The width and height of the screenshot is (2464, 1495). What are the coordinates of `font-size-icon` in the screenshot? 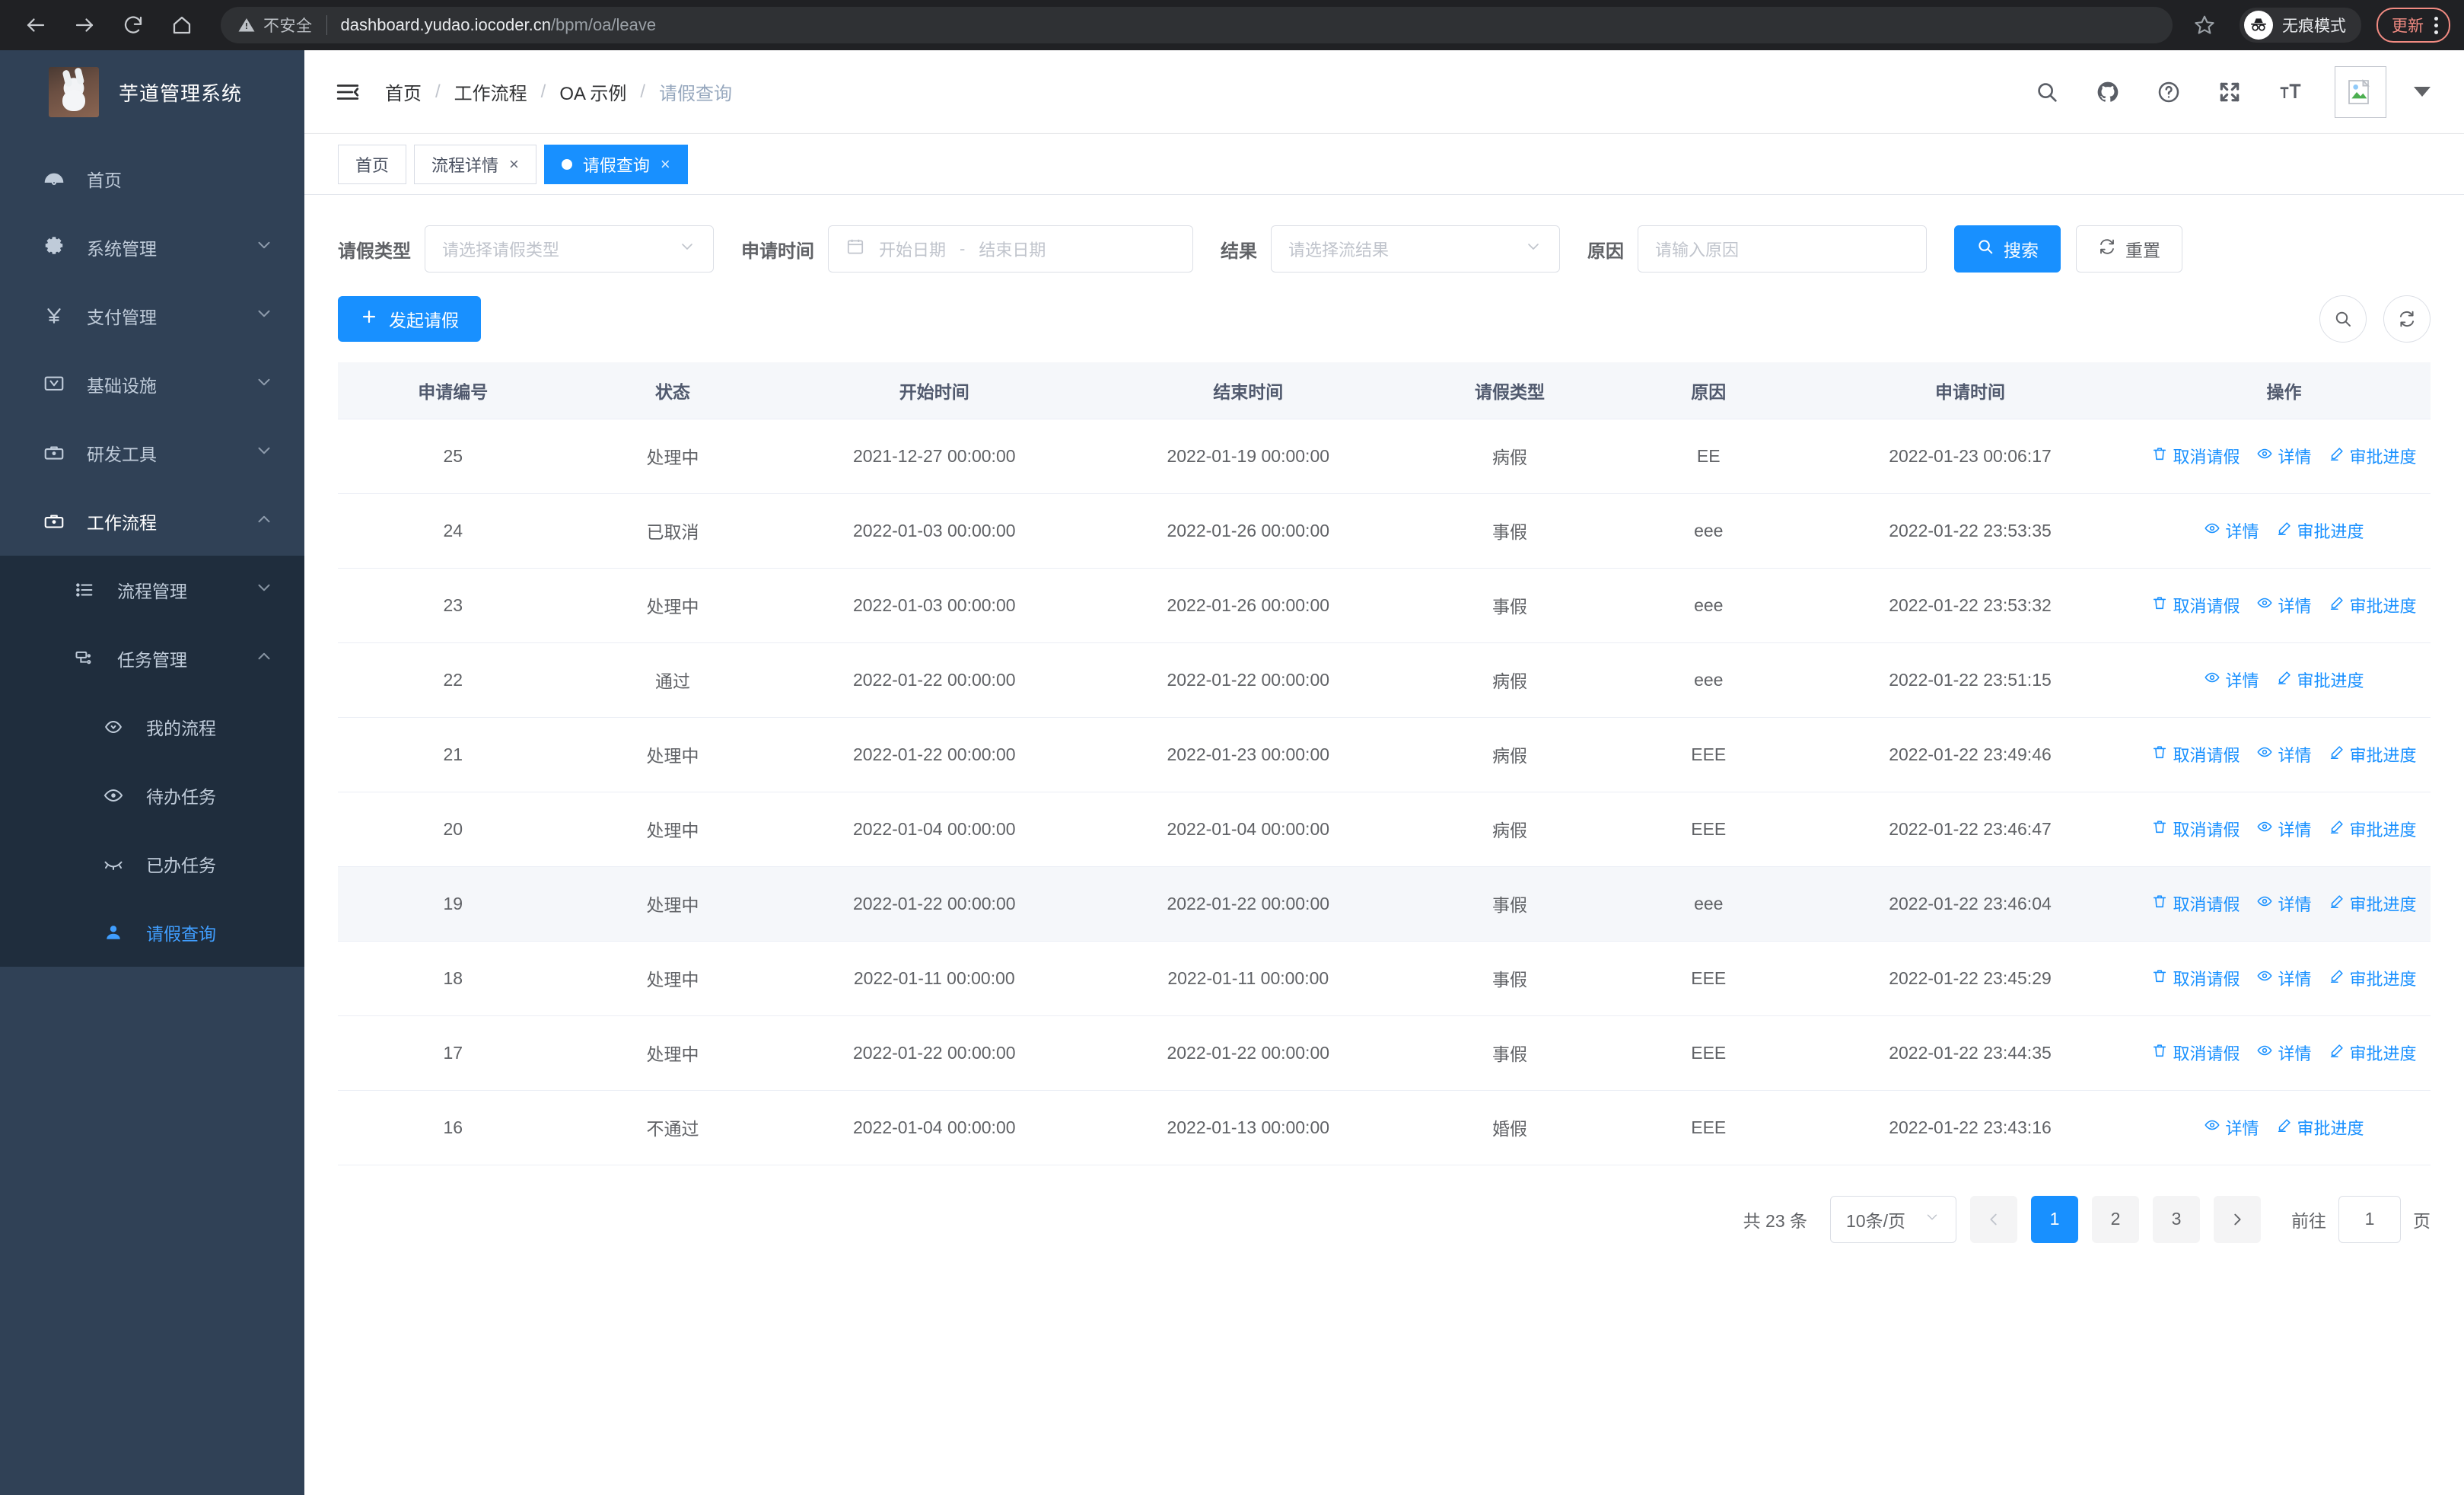 It's located at (2290, 92).